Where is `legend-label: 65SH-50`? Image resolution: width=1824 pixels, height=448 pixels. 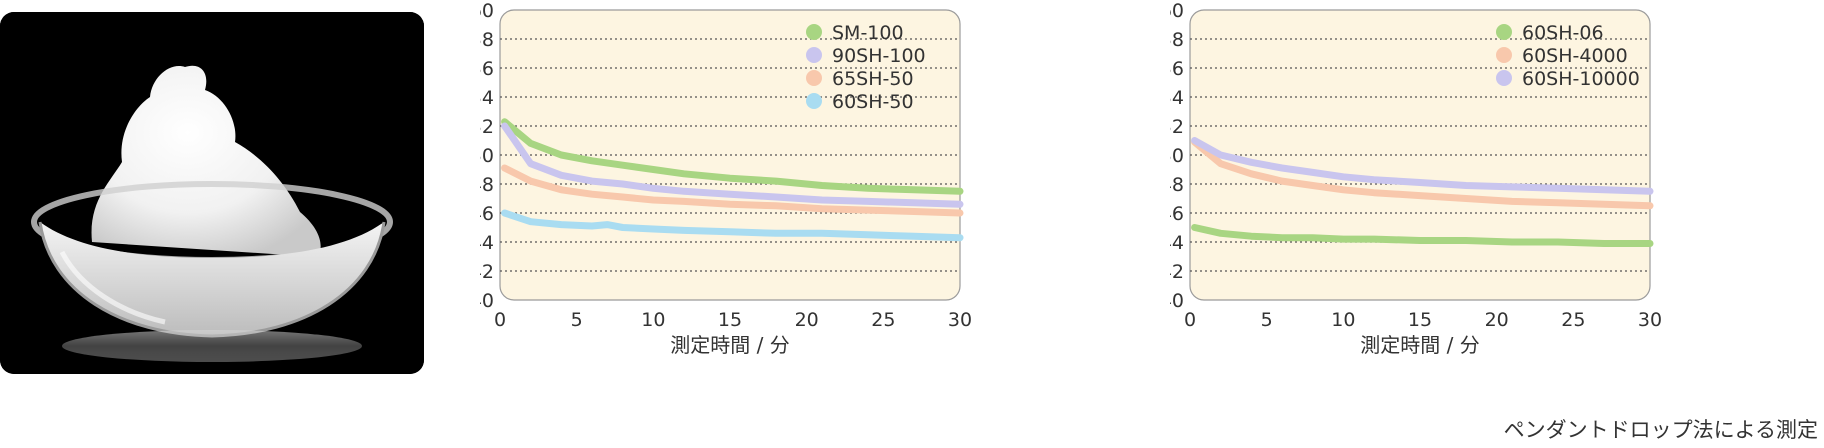 legend-label: 65SH-50 is located at coordinates (873, 79).